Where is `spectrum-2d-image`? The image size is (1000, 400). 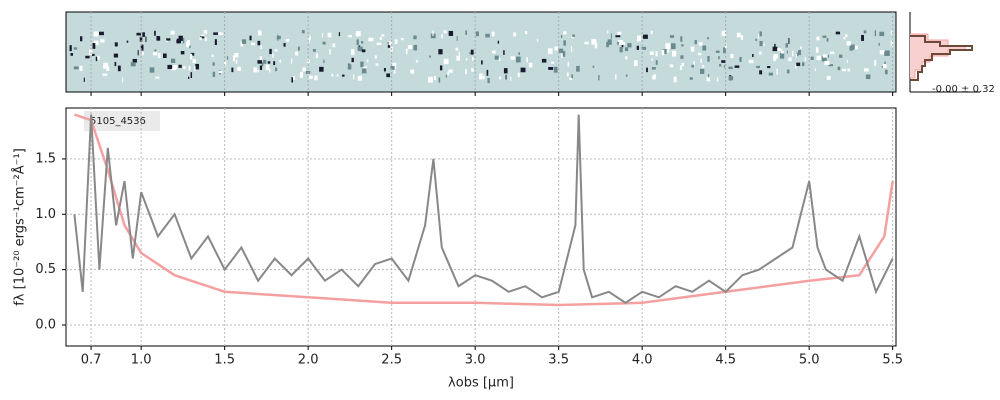
spectrum-2d-image is located at coordinates (481, 57).